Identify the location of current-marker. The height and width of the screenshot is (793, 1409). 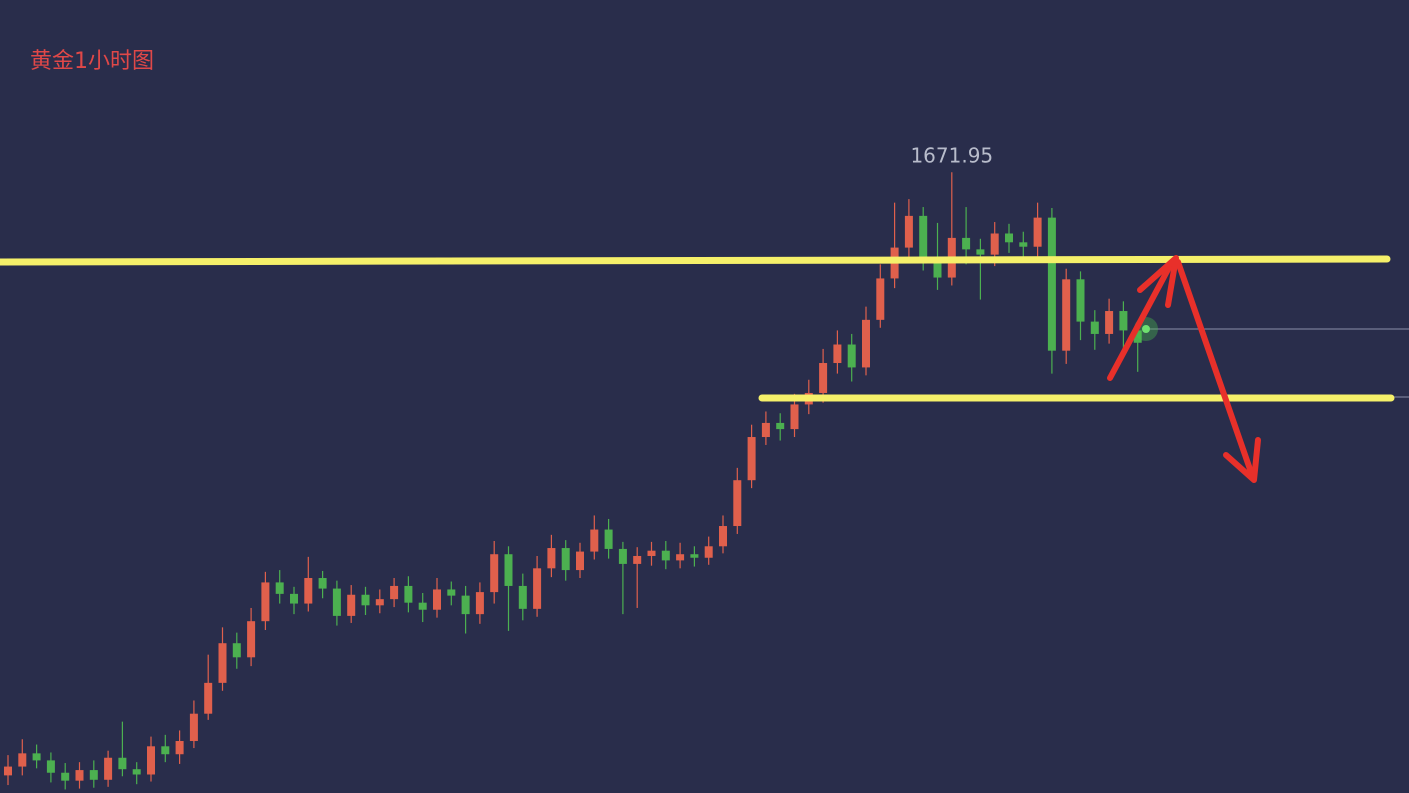
(1146, 329).